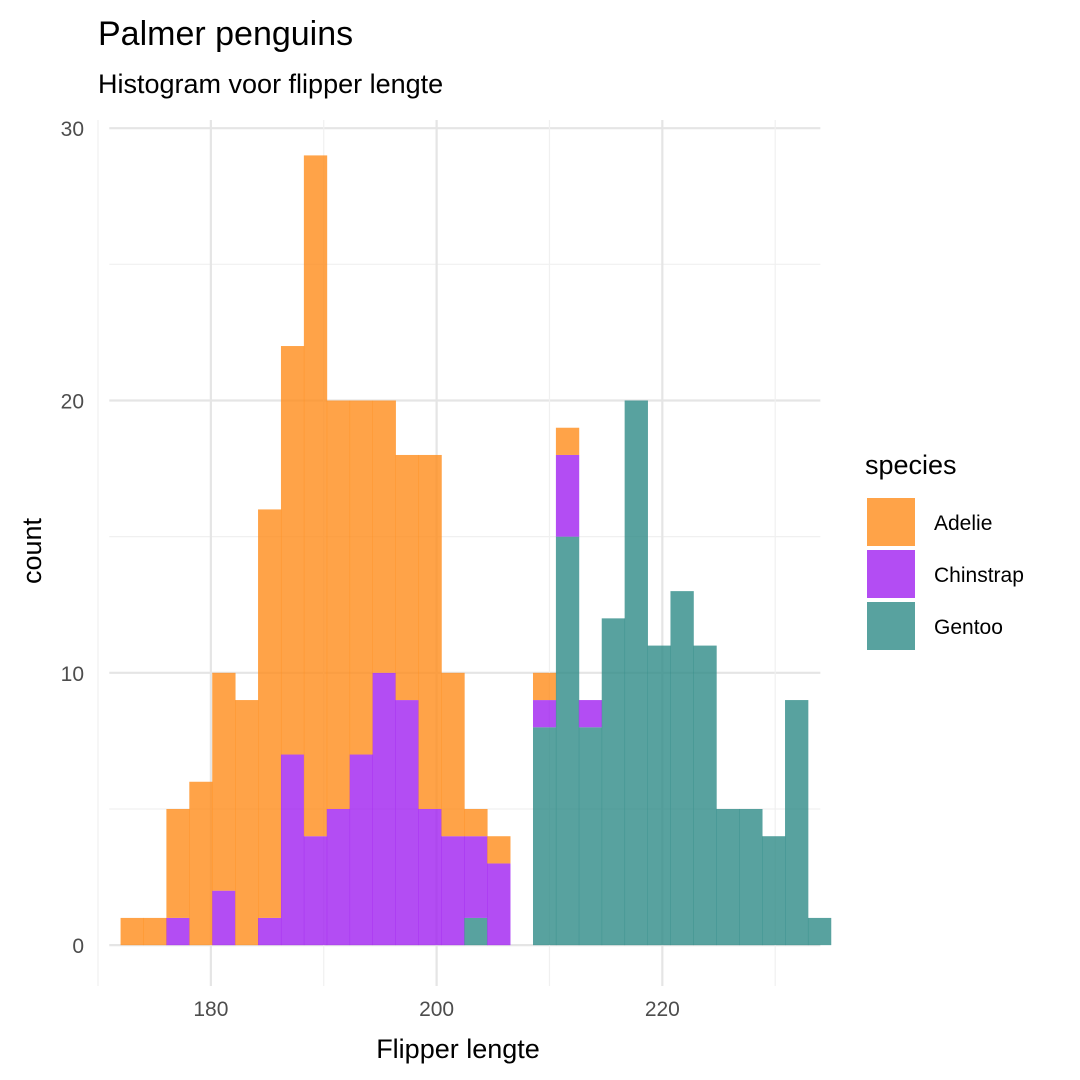 This screenshot has height=1080, width=1080. Describe the element at coordinates (662, 1009) in the screenshot. I see `x-tick-label: 220` at that location.